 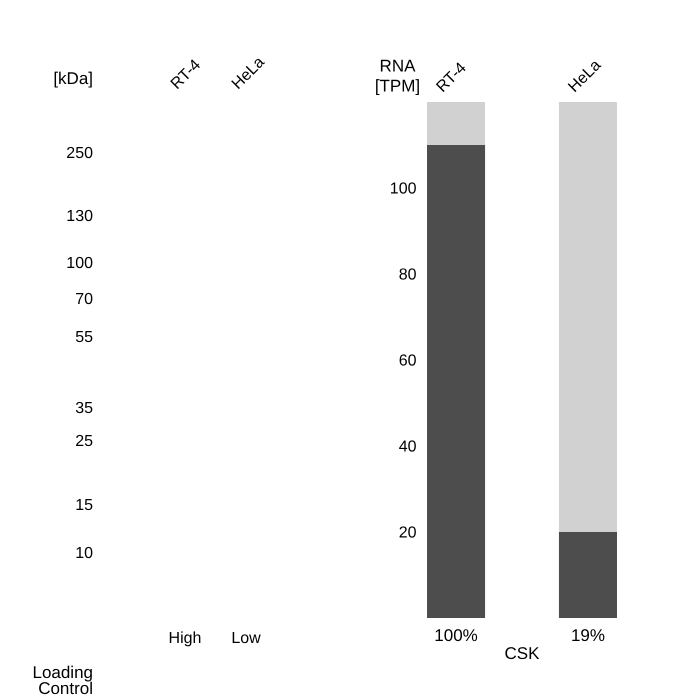 What do you see at coordinates (587, 635) in the screenshot?
I see `text: 19%` at bounding box center [587, 635].